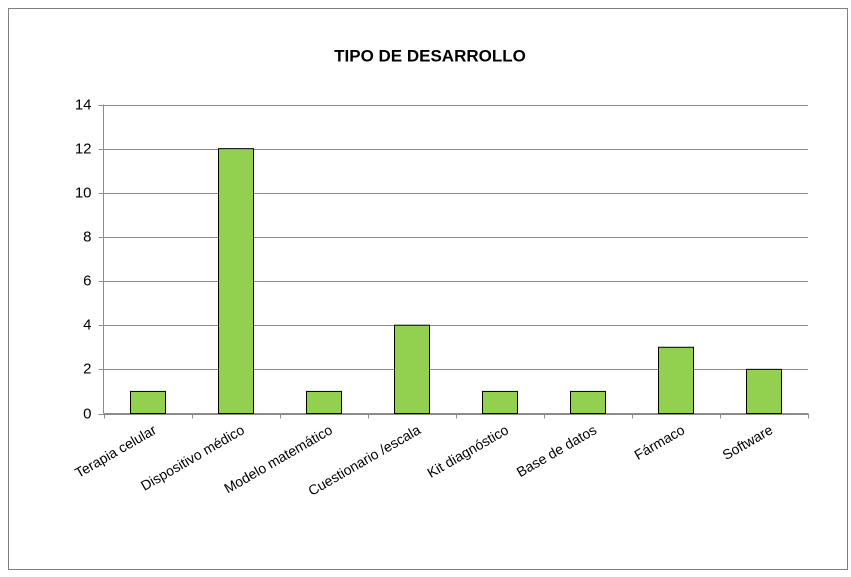 The height and width of the screenshot is (577, 851). I want to click on y-tick-label: 14, so click(83, 104).